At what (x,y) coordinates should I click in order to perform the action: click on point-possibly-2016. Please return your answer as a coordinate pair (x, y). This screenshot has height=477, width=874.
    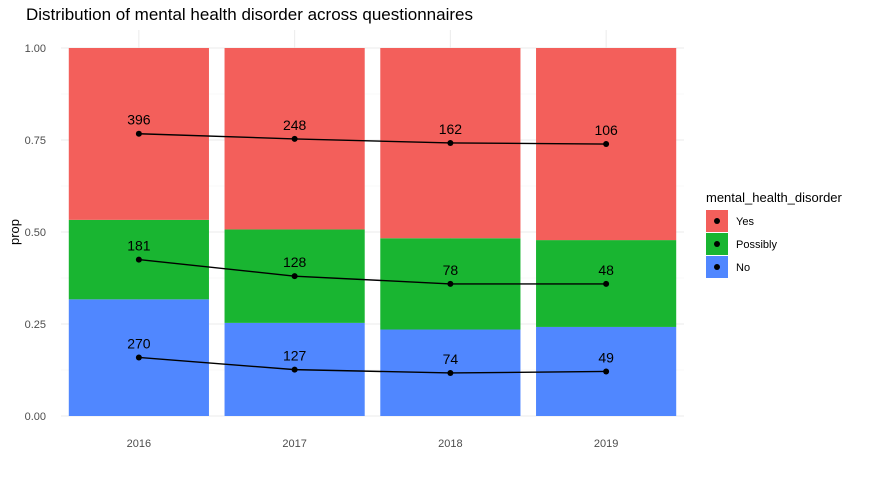
    Looking at the image, I should click on (138, 259).